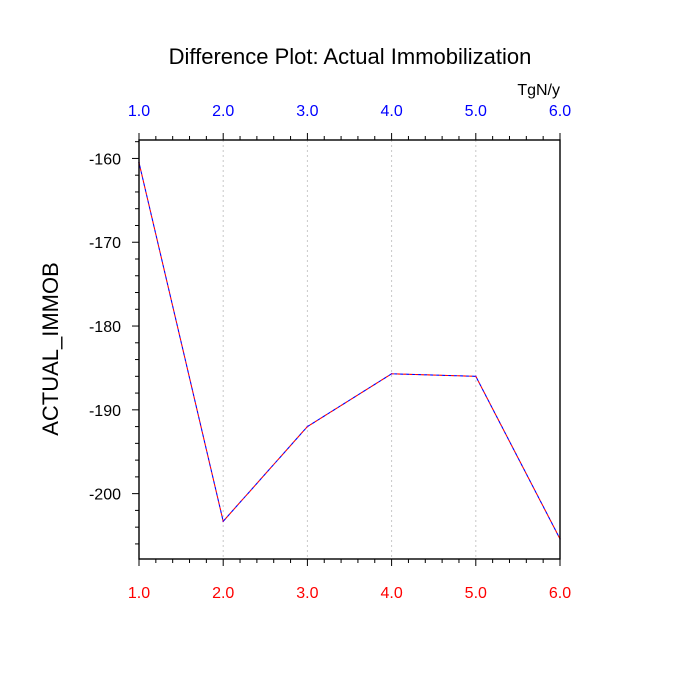 This screenshot has width=700, height=700. What do you see at coordinates (560, 593) in the screenshot?
I see `x-tick-label-bottom: 6.0` at bounding box center [560, 593].